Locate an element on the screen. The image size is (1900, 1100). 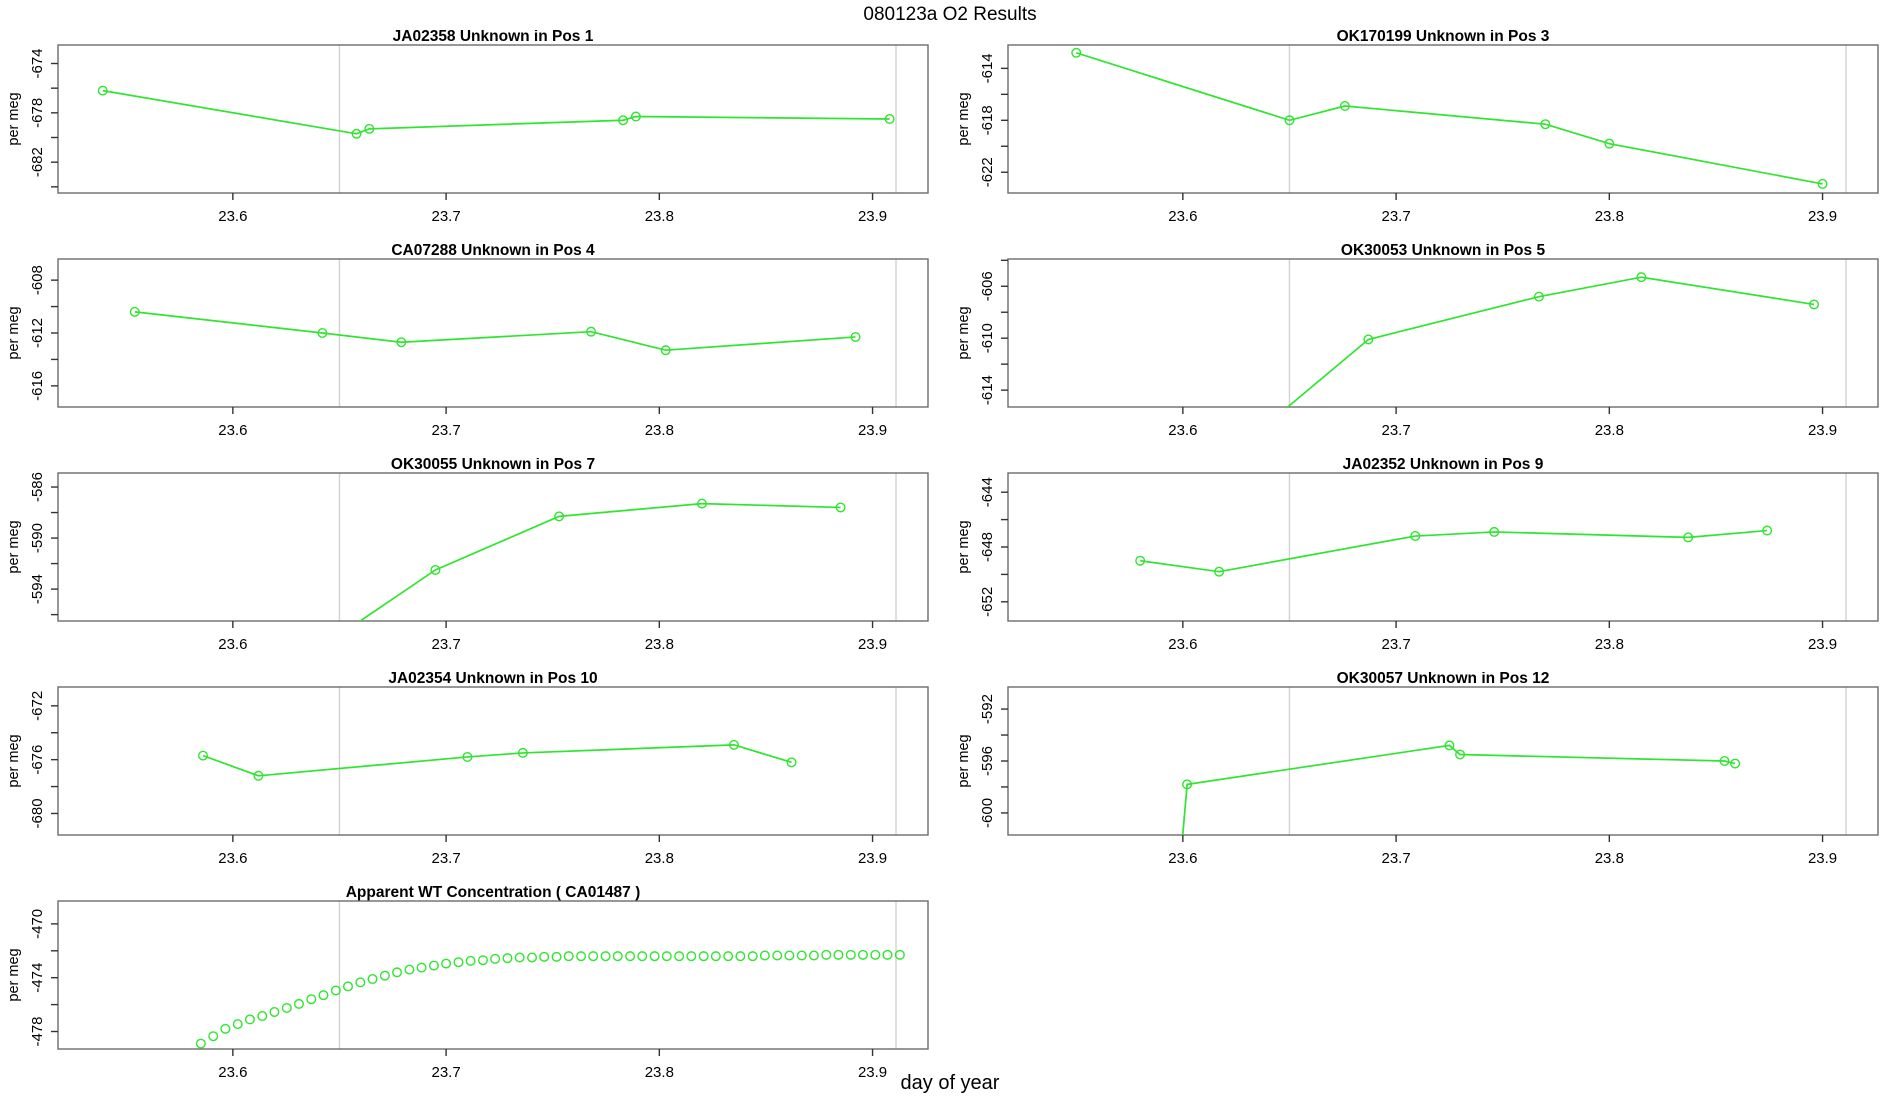
chart-title: Apparent WT Concentration ( CA01487 ) is located at coordinates (493, 893).